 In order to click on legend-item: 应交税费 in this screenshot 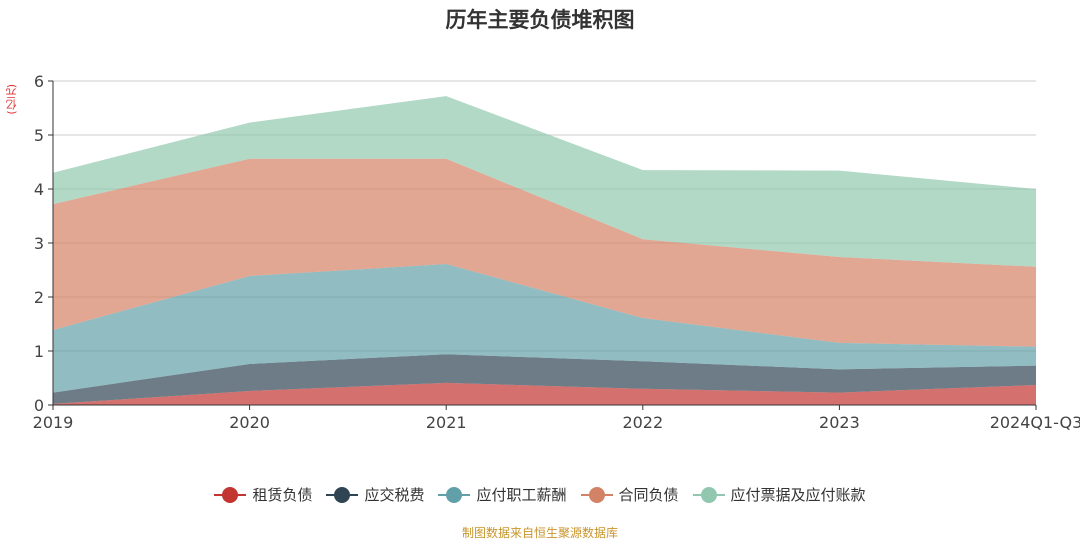, I will do `click(375, 494)`.